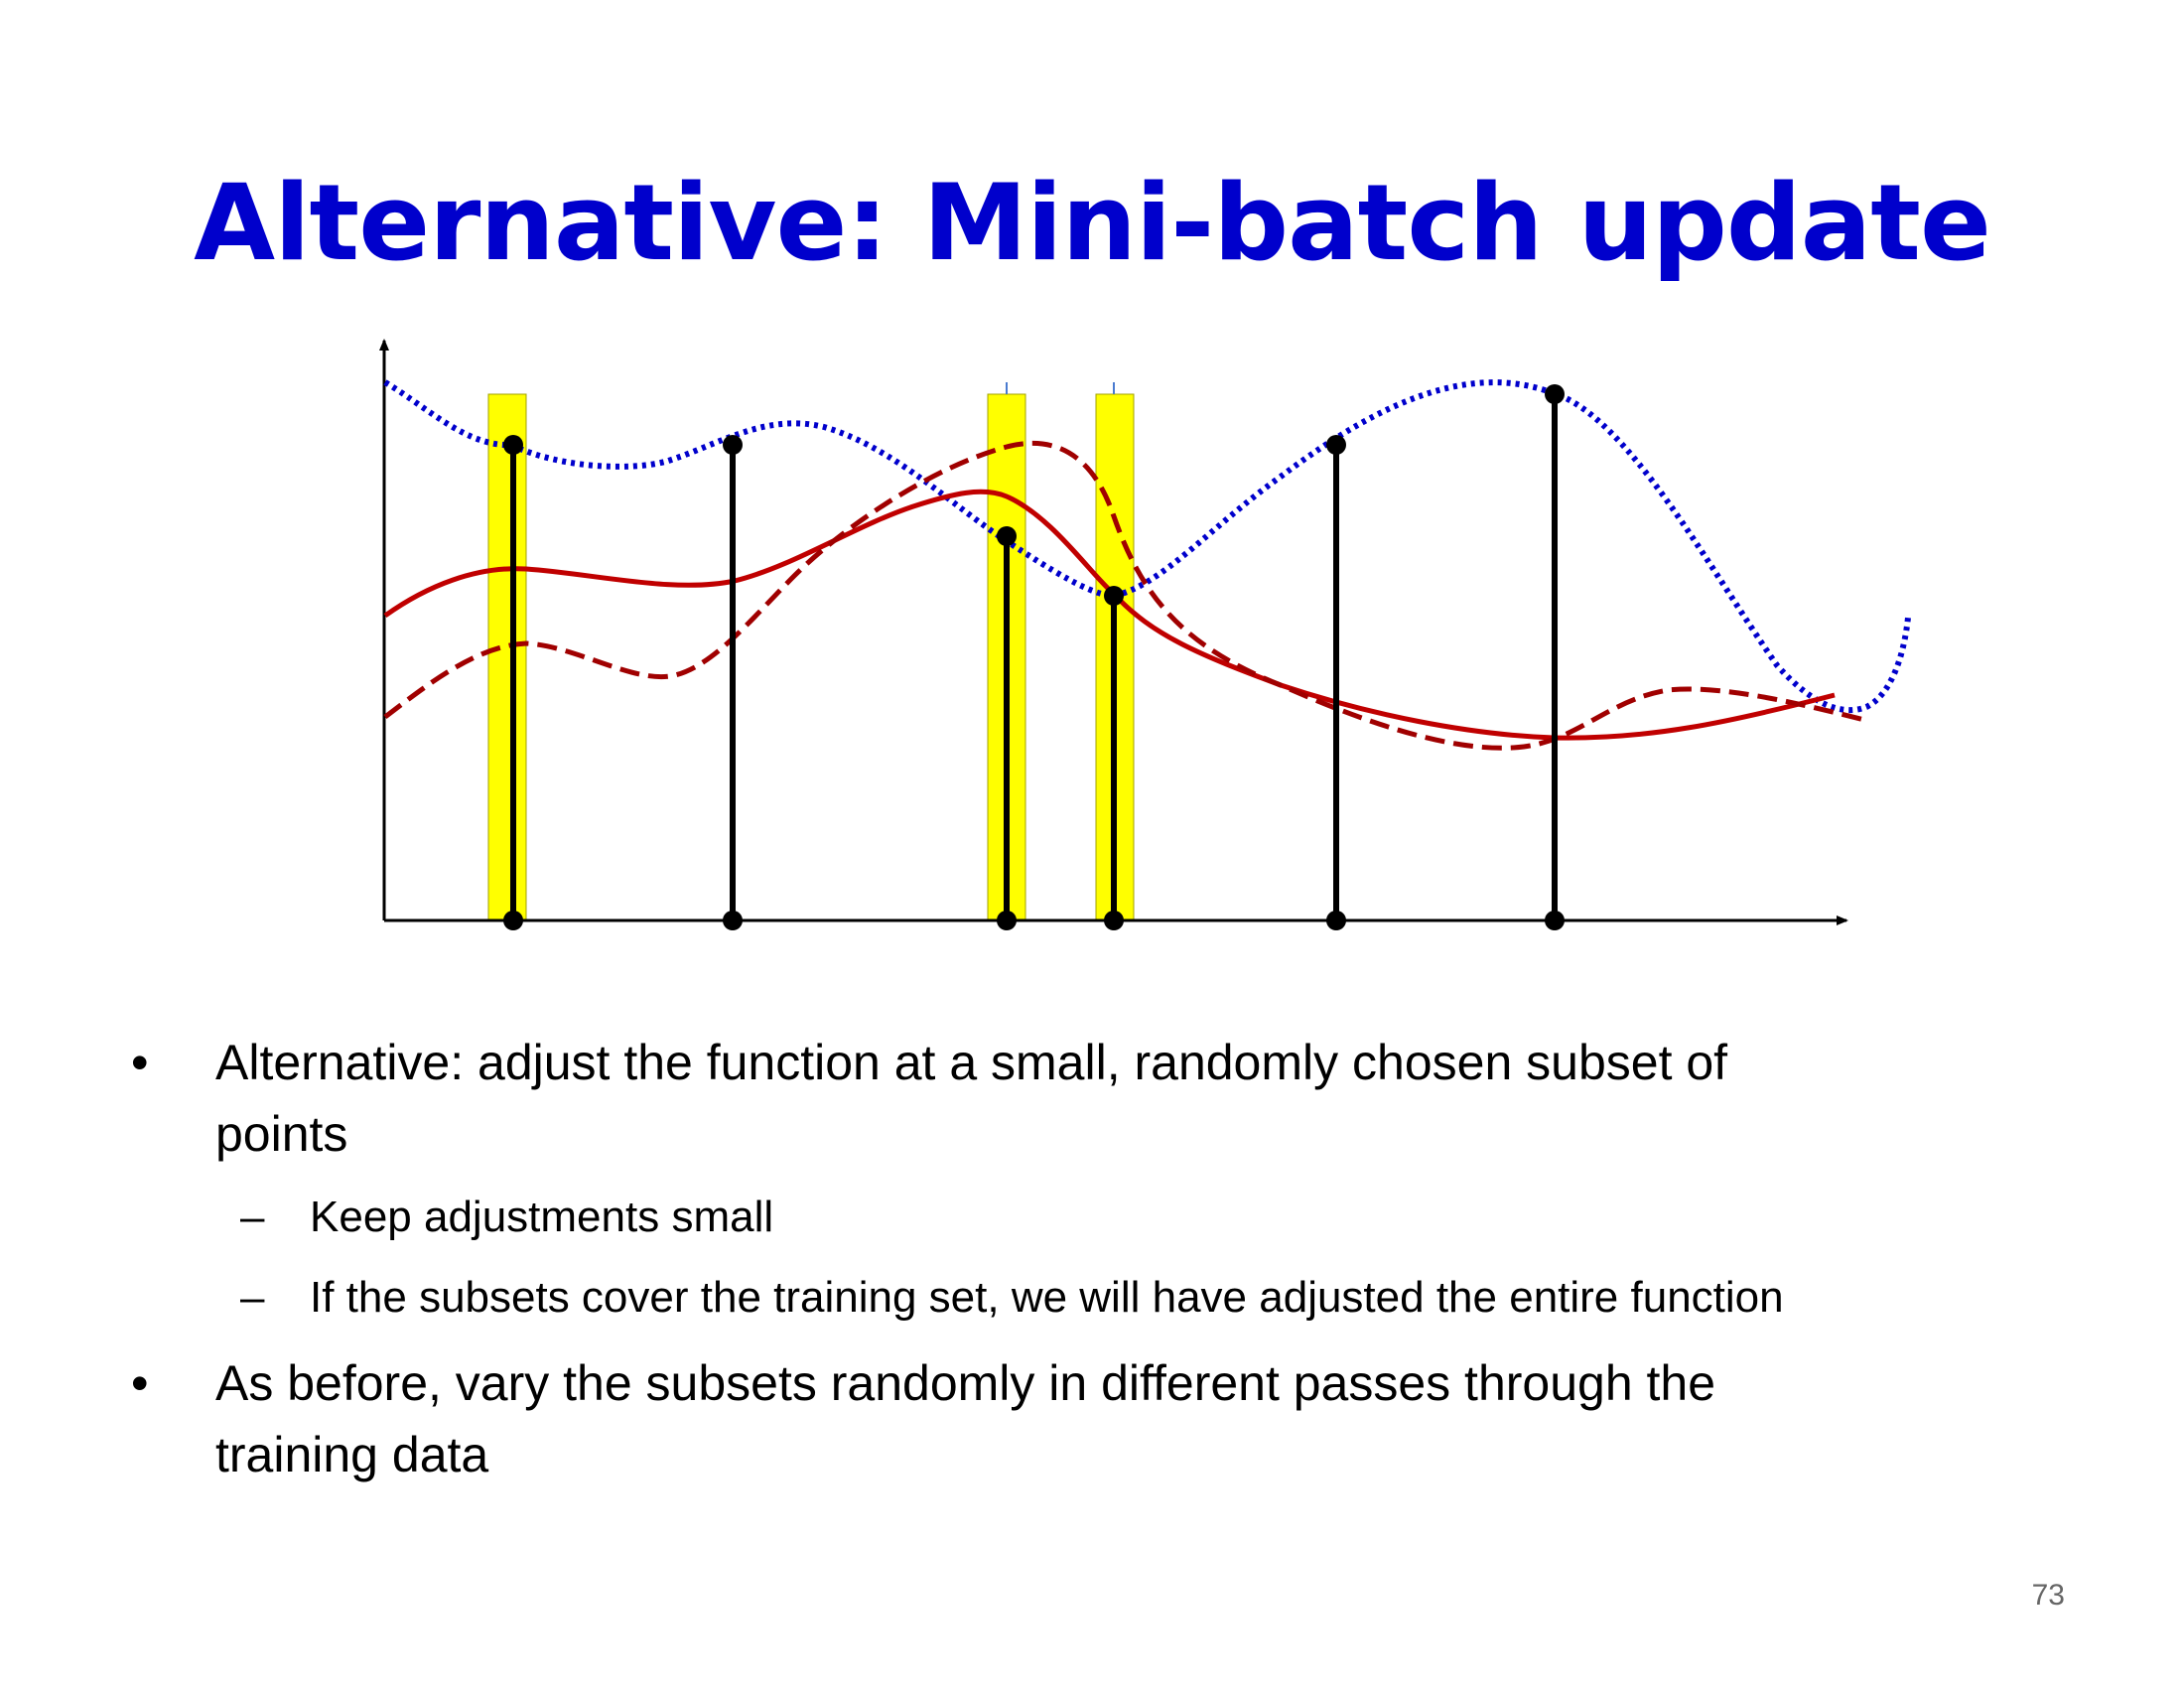 This screenshot has width=2184, height=1688. Describe the element at coordinates (1555, 920) in the screenshot. I see `dot-base-s6` at that location.